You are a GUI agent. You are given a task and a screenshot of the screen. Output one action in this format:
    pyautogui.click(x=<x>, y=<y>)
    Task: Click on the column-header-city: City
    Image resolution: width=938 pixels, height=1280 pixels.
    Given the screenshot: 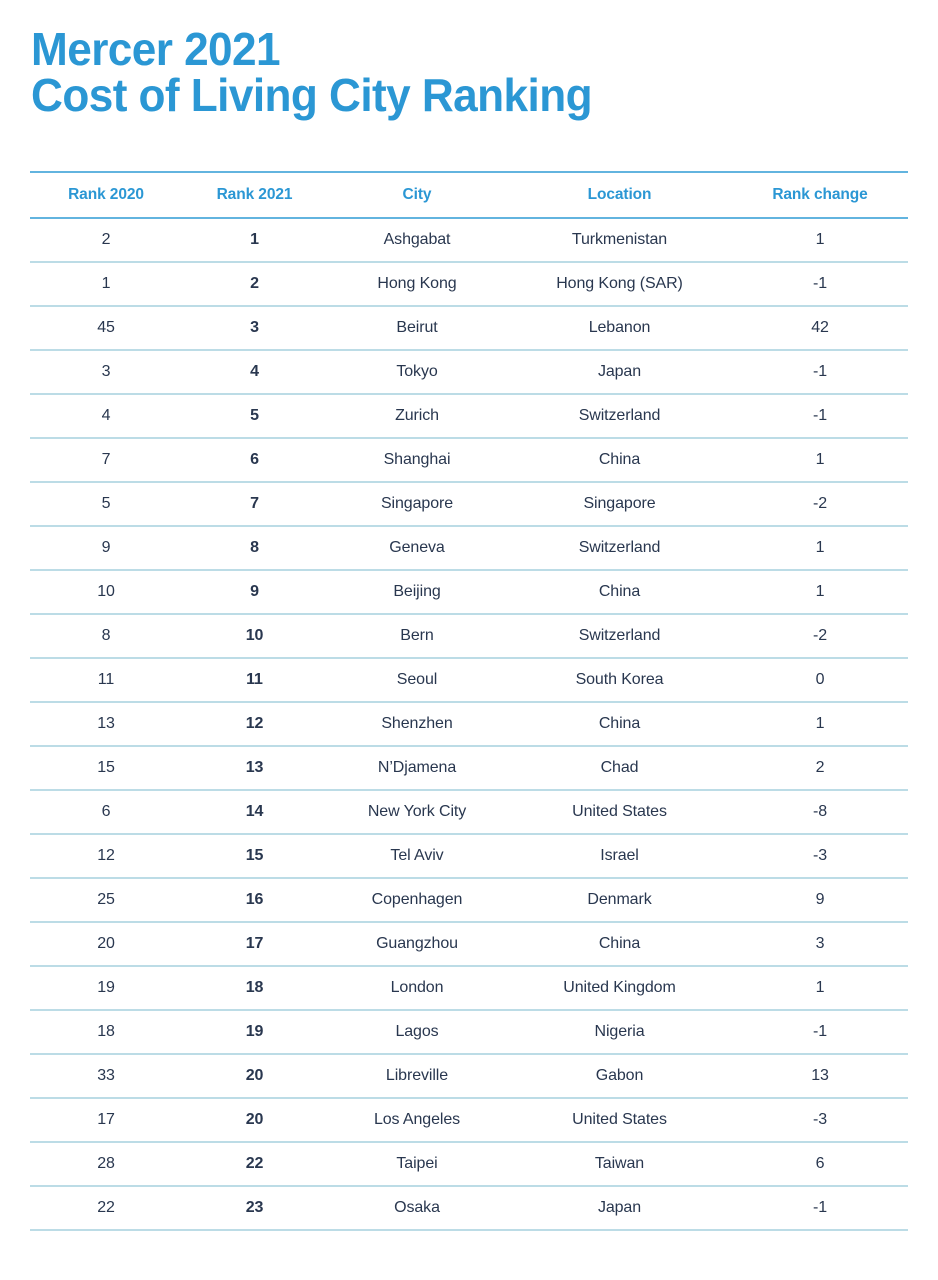 What is the action you would take?
    pyautogui.click(x=417, y=194)
    